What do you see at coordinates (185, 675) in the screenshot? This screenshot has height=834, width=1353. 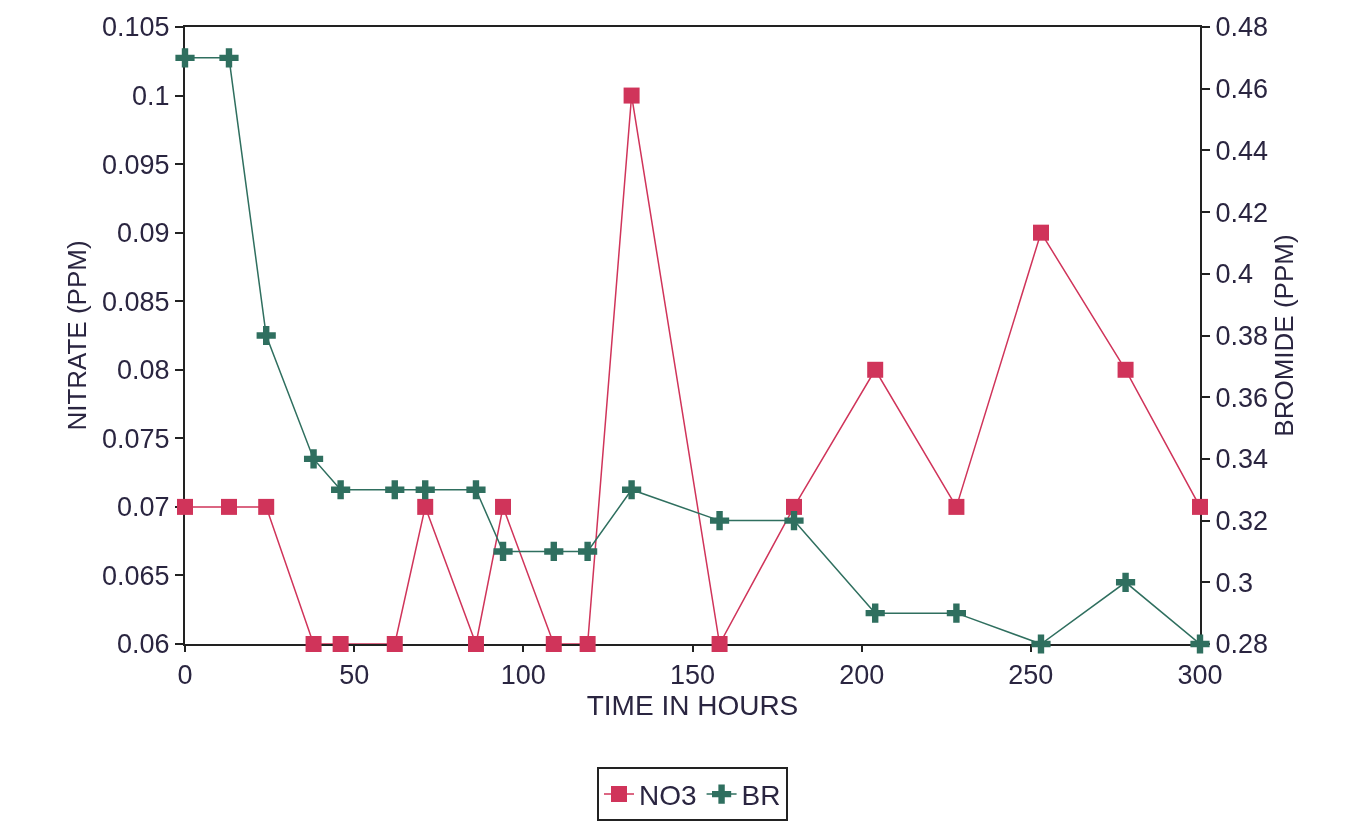 I see `x-tick-label: 0` at bounding box center [185, 675].